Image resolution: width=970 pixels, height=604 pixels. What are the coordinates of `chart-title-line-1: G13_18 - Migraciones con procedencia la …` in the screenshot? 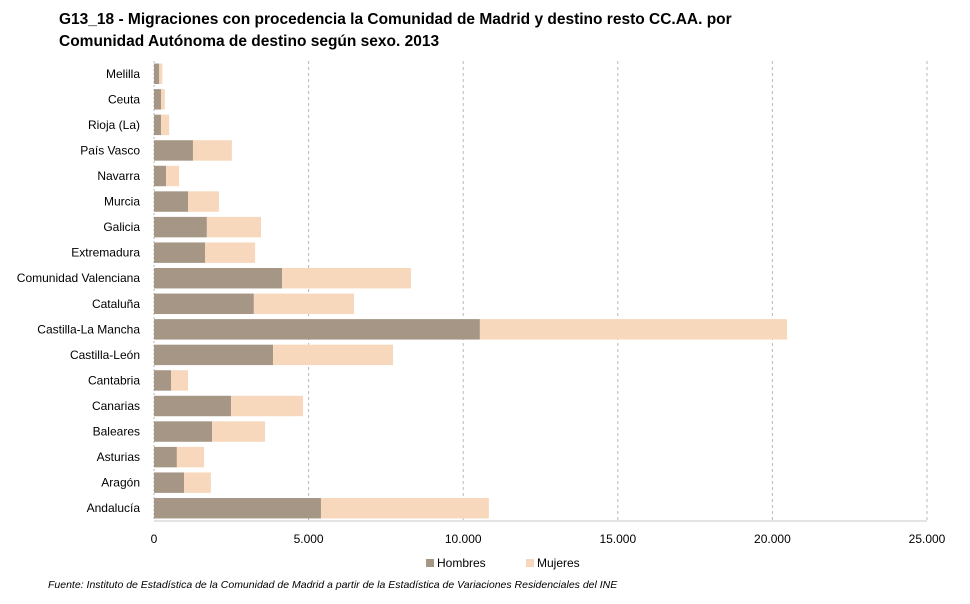 It's located at (395, 19).